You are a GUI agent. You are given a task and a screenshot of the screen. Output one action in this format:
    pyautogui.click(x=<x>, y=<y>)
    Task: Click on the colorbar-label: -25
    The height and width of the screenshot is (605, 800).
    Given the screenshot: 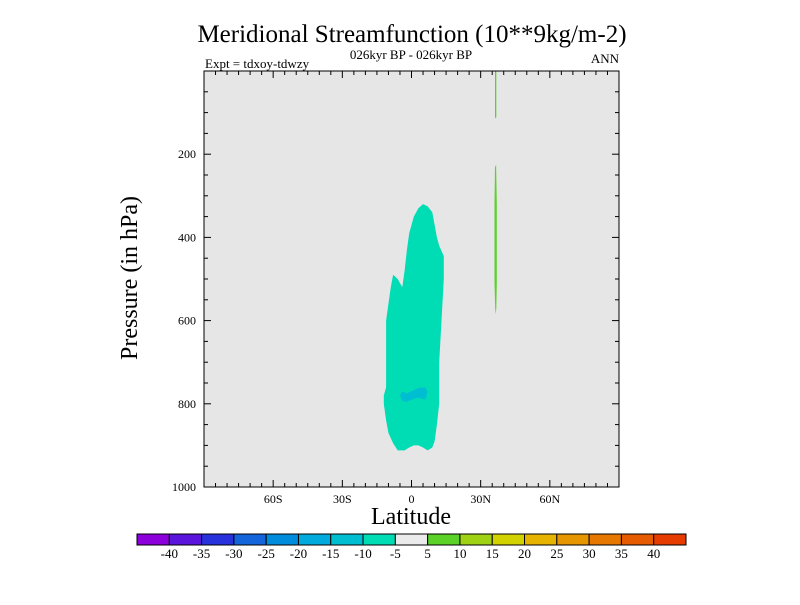 What is the action you would take?
    pyautogui.click(x=266, y=553)
    